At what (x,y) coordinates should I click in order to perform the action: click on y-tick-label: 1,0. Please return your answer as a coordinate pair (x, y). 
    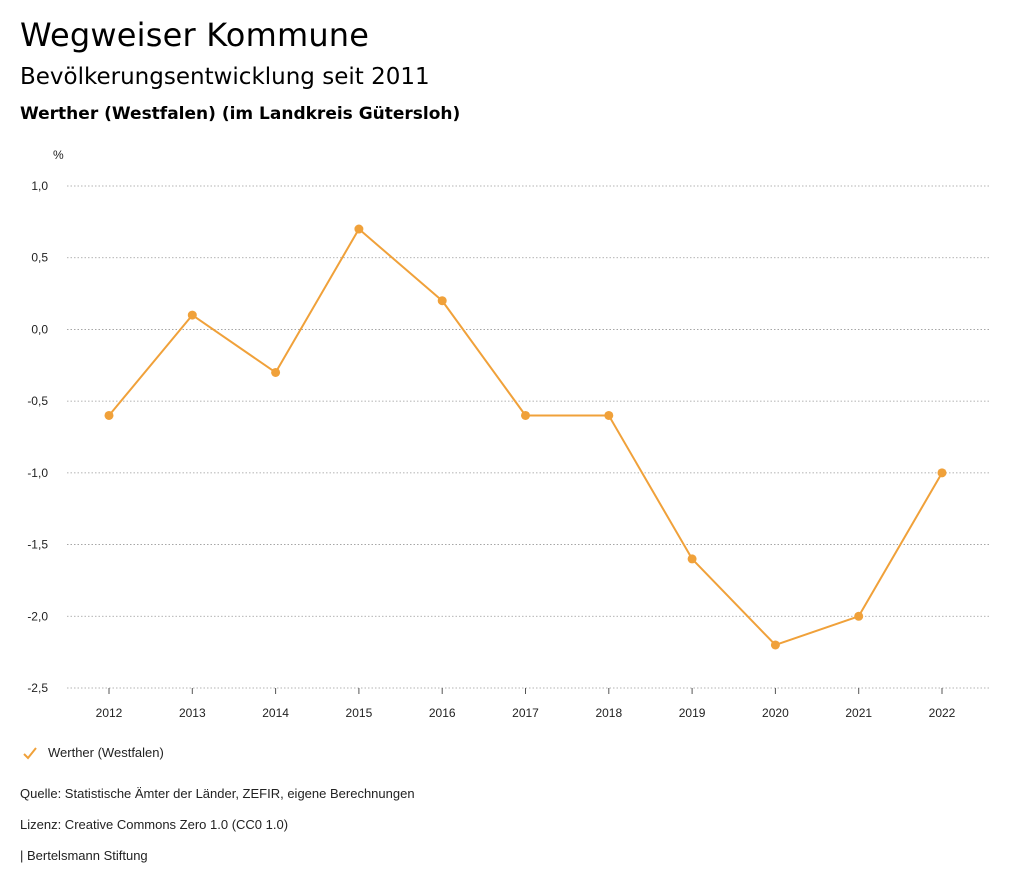
    Looking at the image, I should click on (39, 186).